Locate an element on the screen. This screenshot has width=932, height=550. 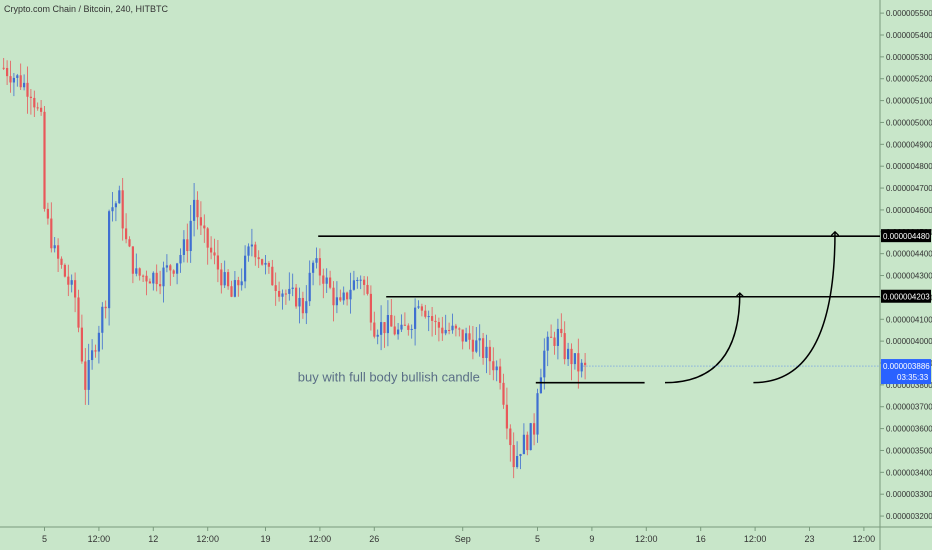
annotation-text: buy with full body bullish candle is located at coordinates (389, 377).